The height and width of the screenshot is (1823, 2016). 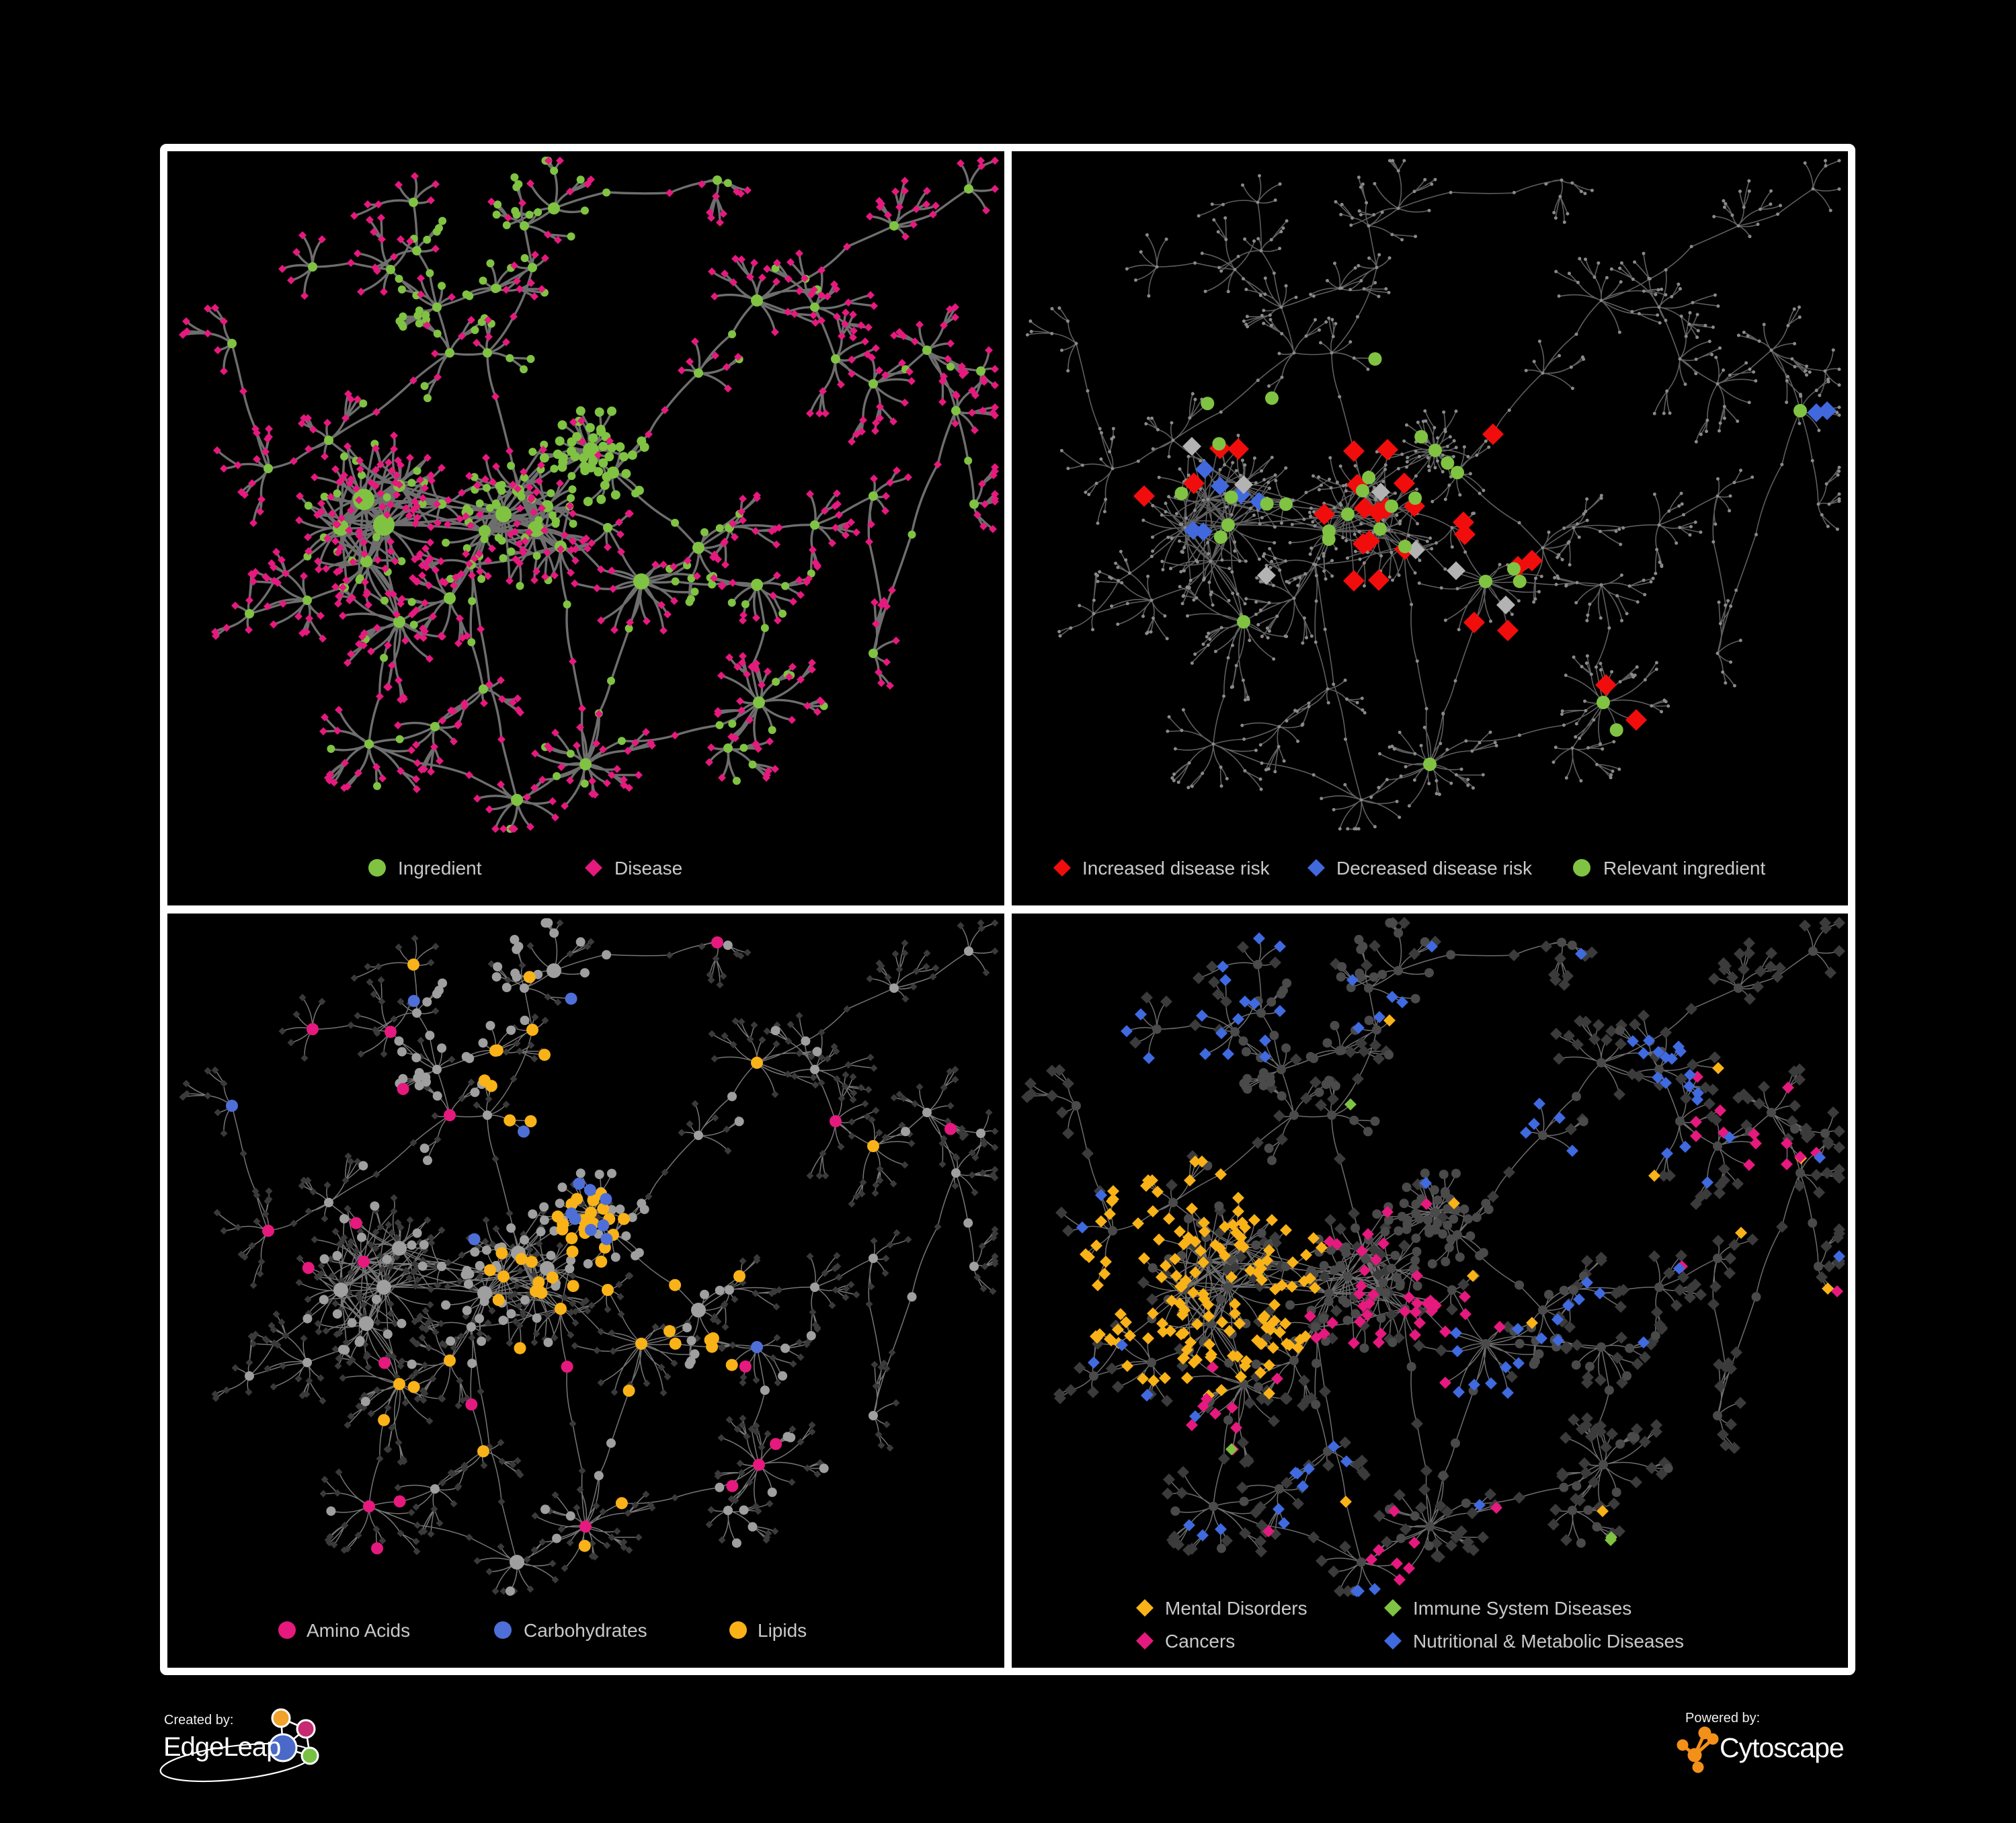 I want to click on svg-text: Created by:, so click(x=198, y=1720).